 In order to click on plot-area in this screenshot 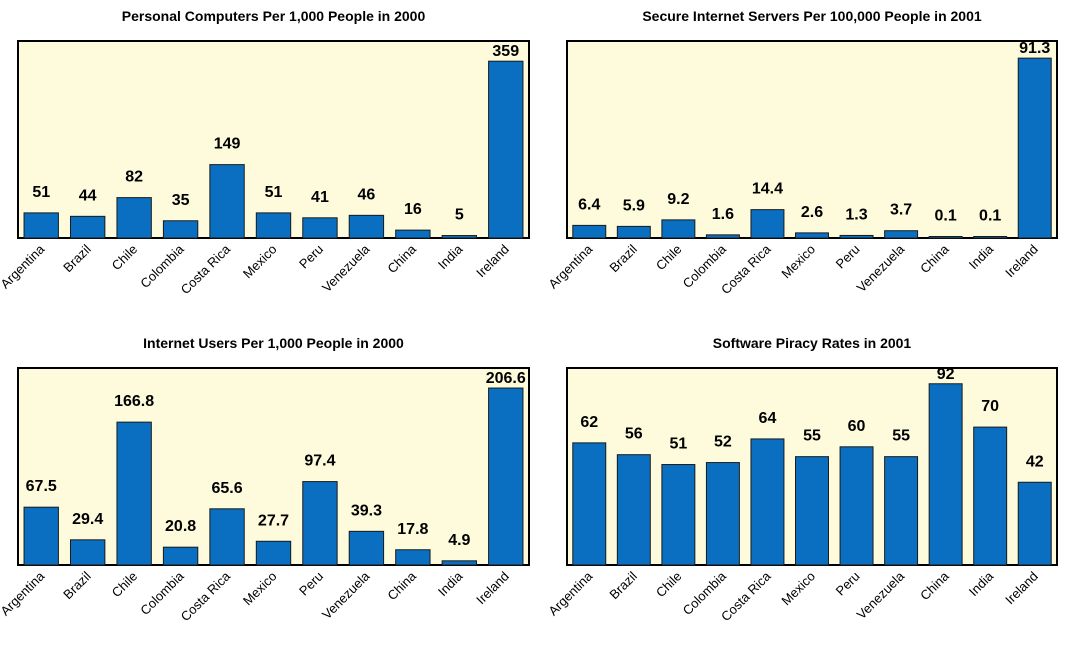, I will do `click(273, 139)`.